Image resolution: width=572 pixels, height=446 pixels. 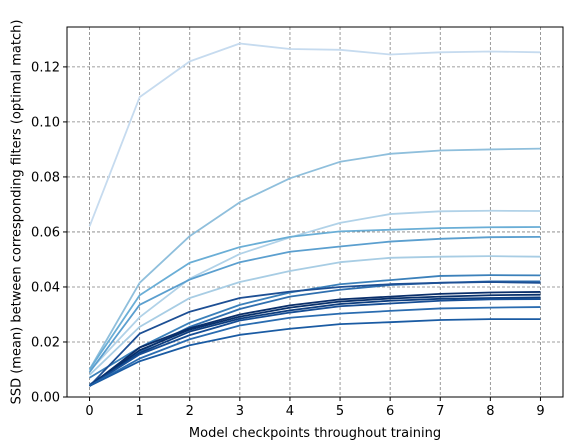 What do you see at coordinates (45, 398) in the screenshot?
I see `y-tick-label: 0.00` at bounding box center [45, 398].